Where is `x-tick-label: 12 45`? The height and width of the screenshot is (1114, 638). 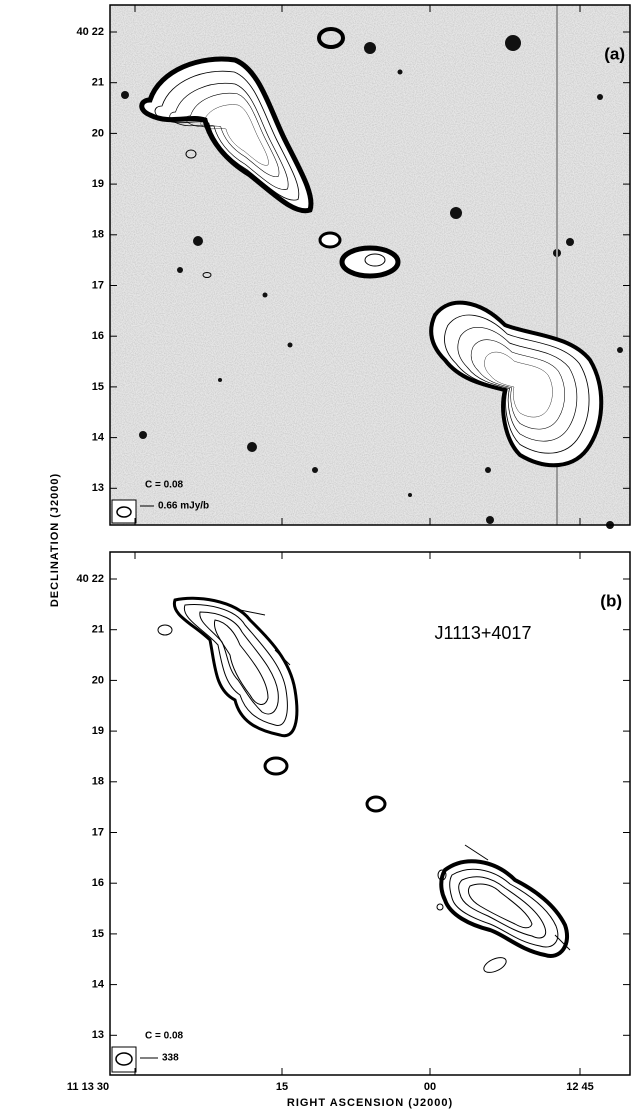 x-tick-label: 12 45 is located at coordinates (580, 1087).